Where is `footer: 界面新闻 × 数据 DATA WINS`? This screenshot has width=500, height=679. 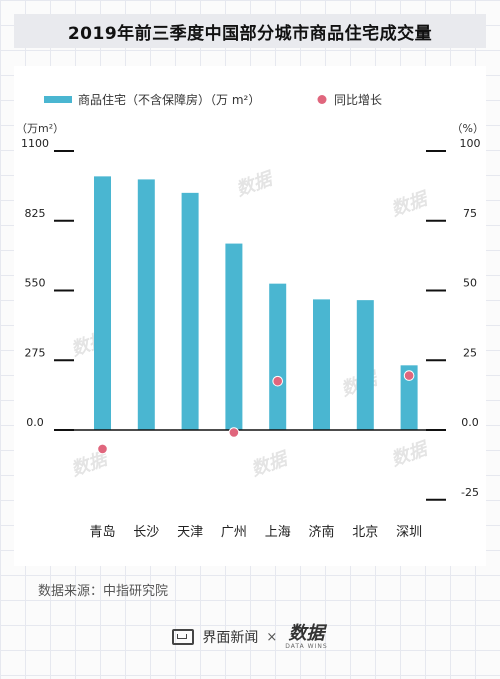 footer: 界面新闻 × 数据 DATA WINS is located at coordinates (250, 637).